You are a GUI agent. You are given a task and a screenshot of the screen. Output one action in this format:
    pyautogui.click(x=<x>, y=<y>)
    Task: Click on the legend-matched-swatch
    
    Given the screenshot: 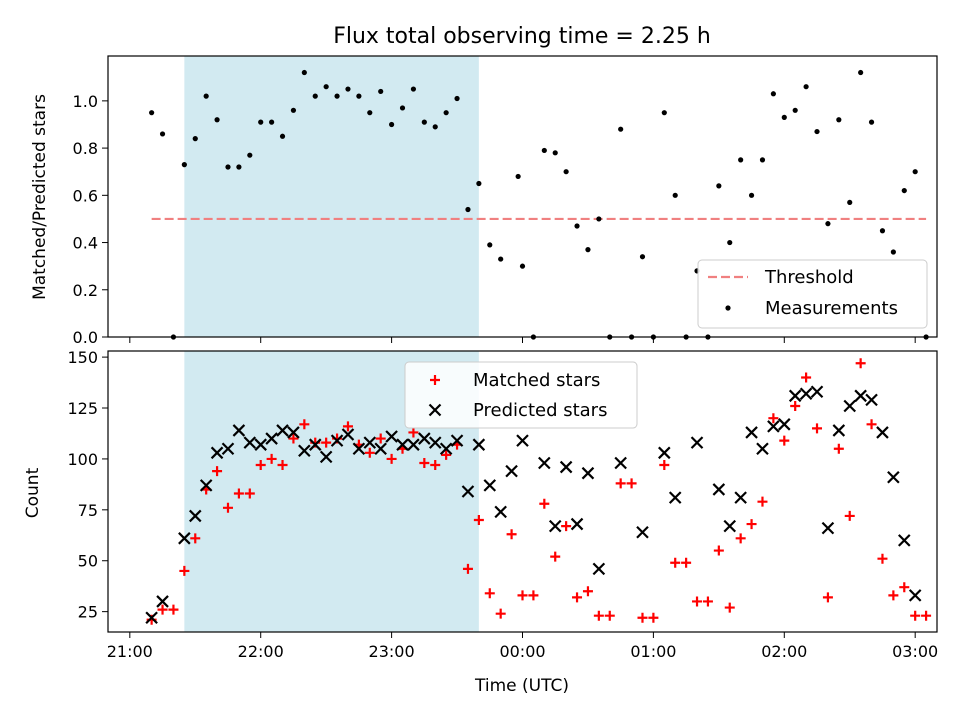 What is the action you would take?
    pyautogui.click(x=435, y=380)
    